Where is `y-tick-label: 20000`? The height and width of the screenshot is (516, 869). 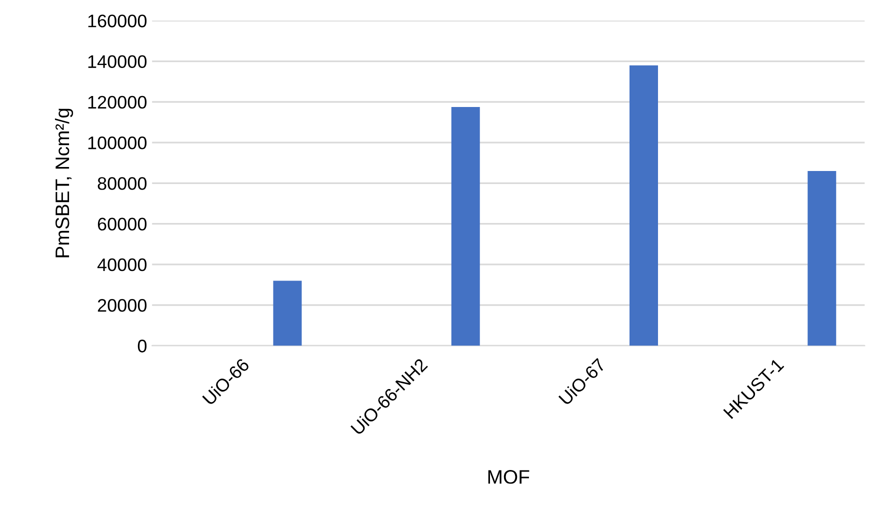
y-tick-label: 20000 is located at coordinates (122, 305).